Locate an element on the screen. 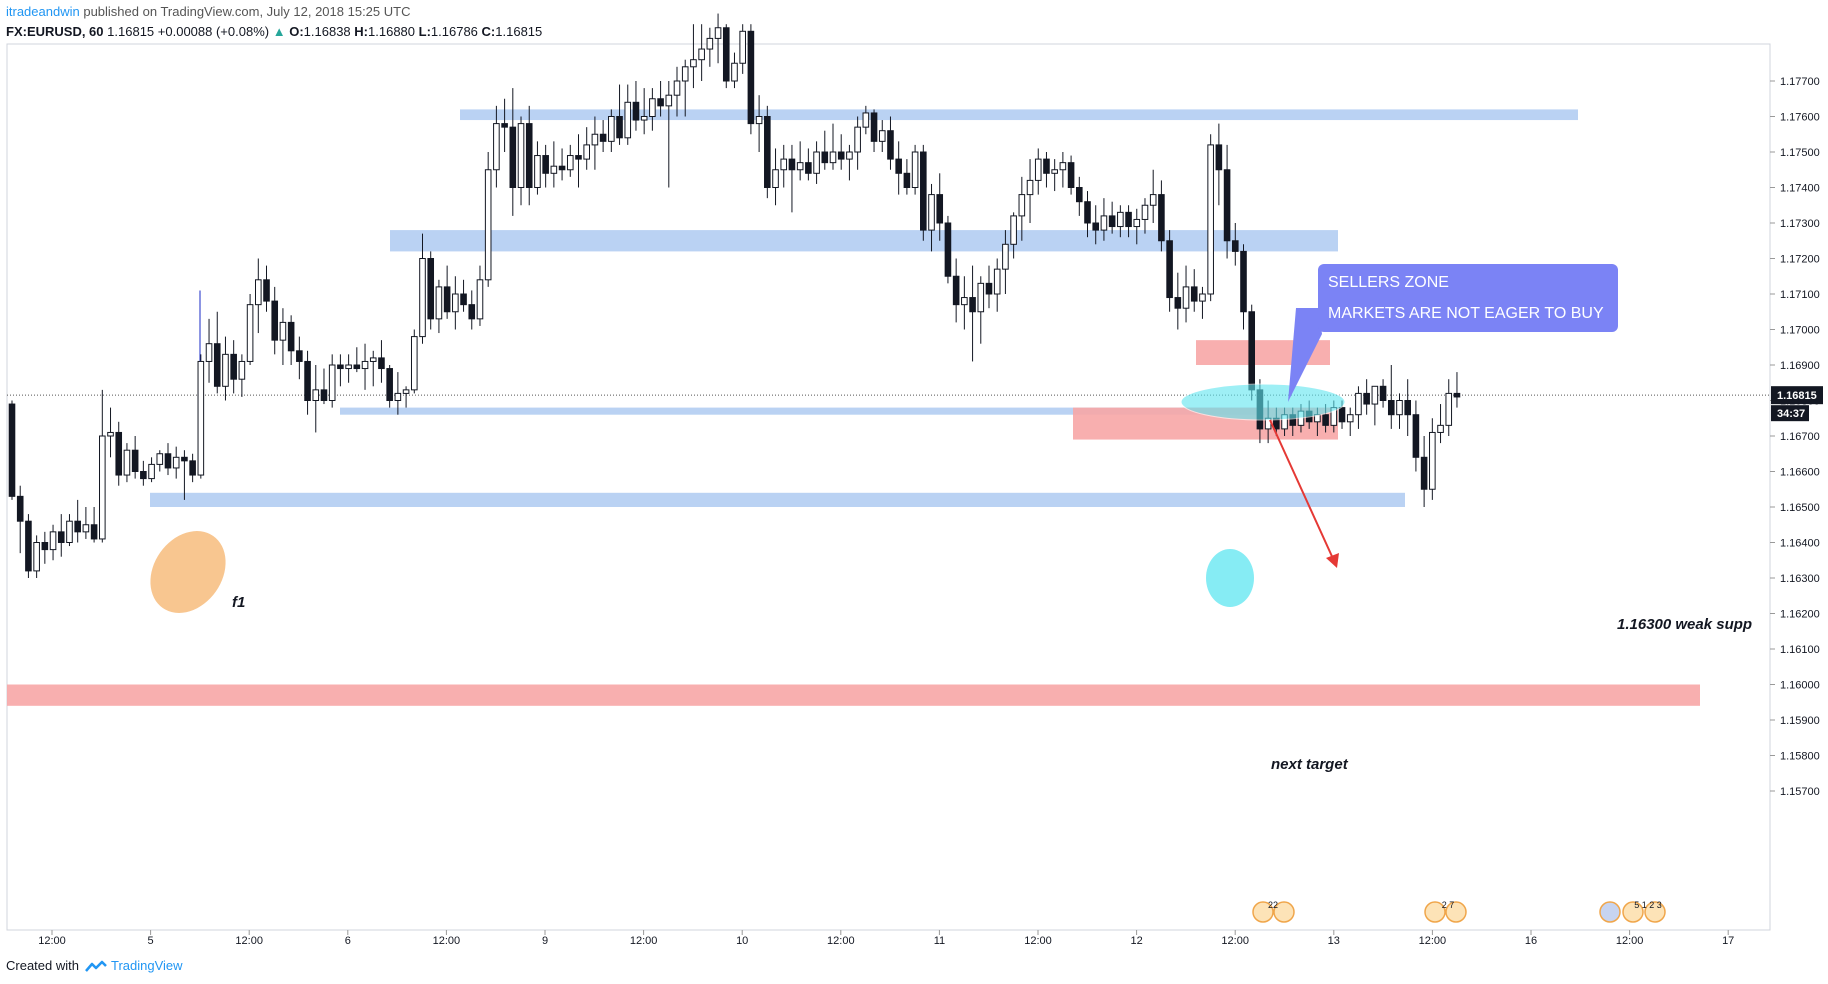 This screenshot has height=984, width=1828. support-zone-1.1678 is located at coordinates (805, 411).